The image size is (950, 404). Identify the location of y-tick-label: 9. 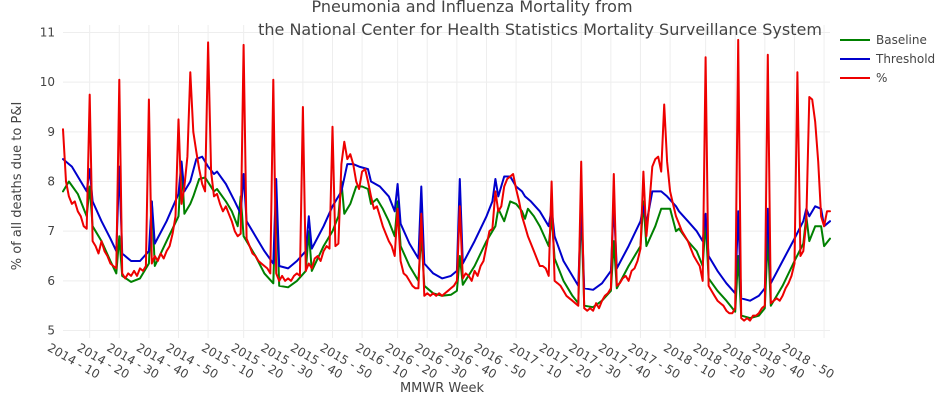
(51, 132).